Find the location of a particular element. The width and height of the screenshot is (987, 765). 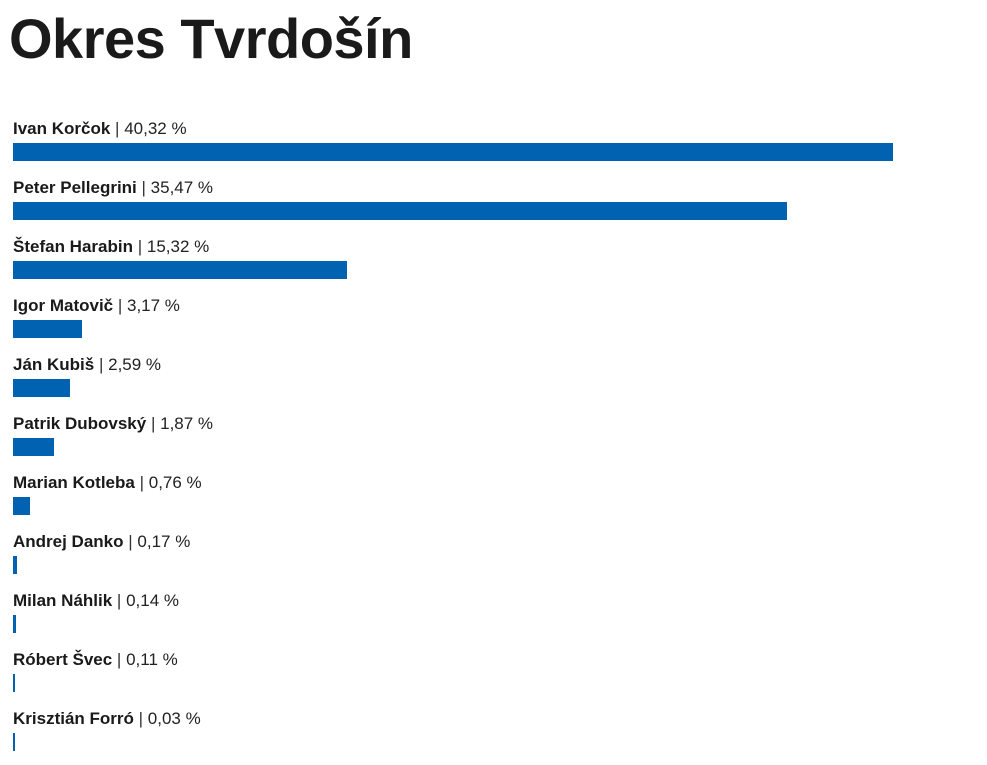

candidate-label: Ján Kubiš | 2,59 % is located at coordinates (87, 365).